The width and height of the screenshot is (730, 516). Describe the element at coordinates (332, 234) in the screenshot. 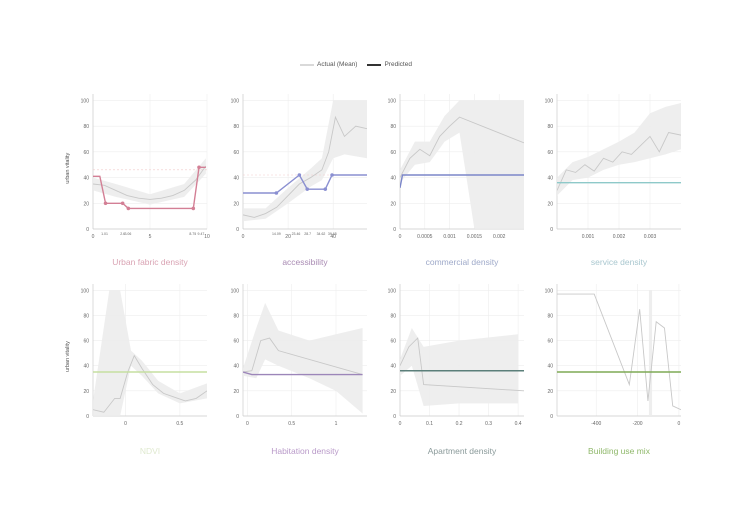

I see `marker-value-label: 39.65` at that location.